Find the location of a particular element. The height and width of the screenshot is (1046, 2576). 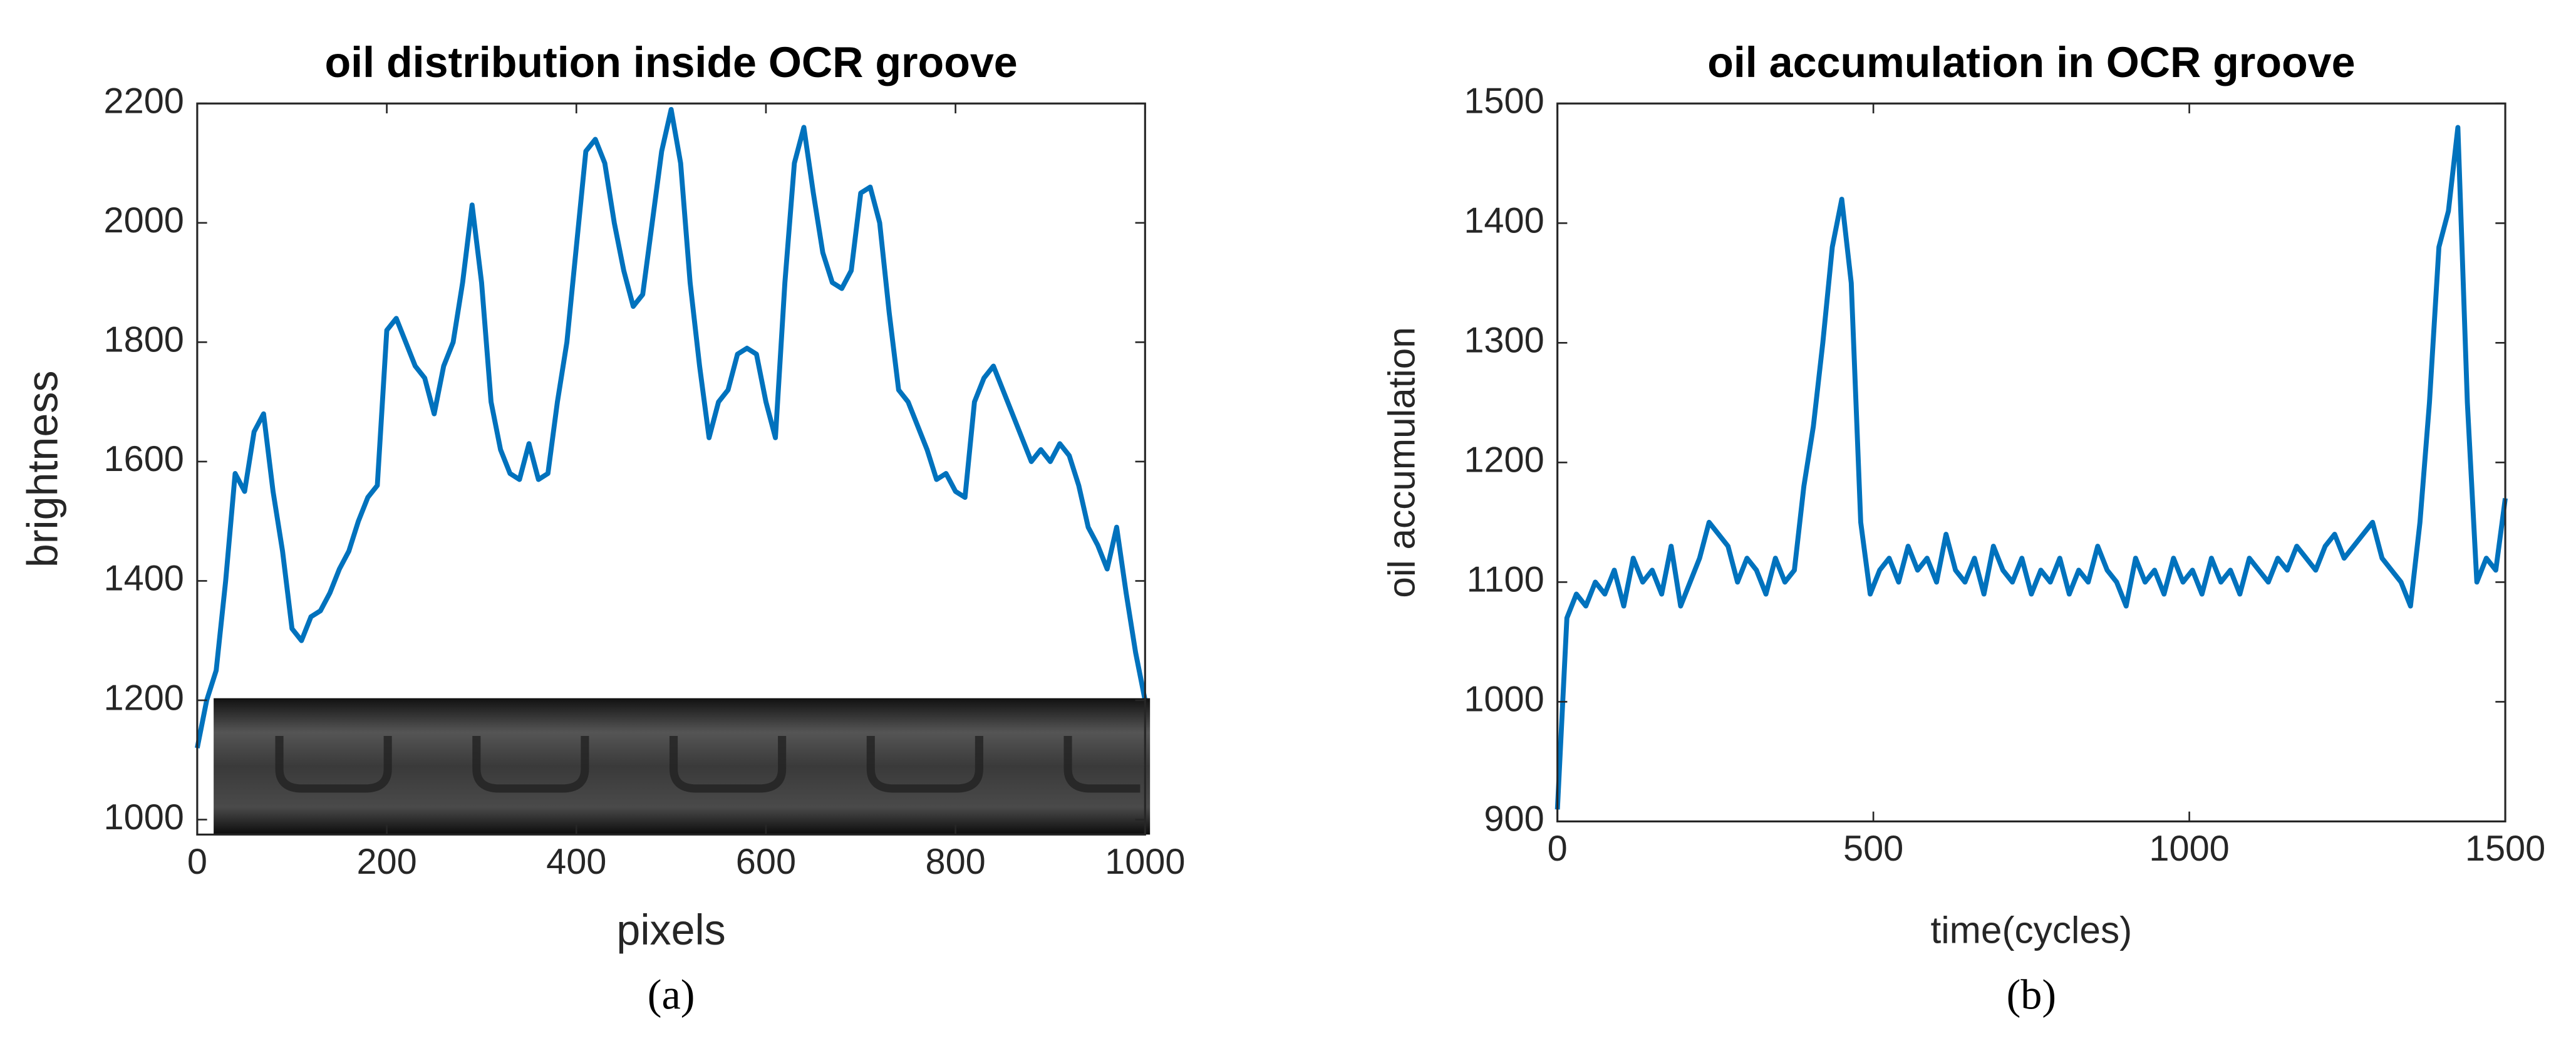

y-tick-label: 900 is located at coordinates (1514, 819).